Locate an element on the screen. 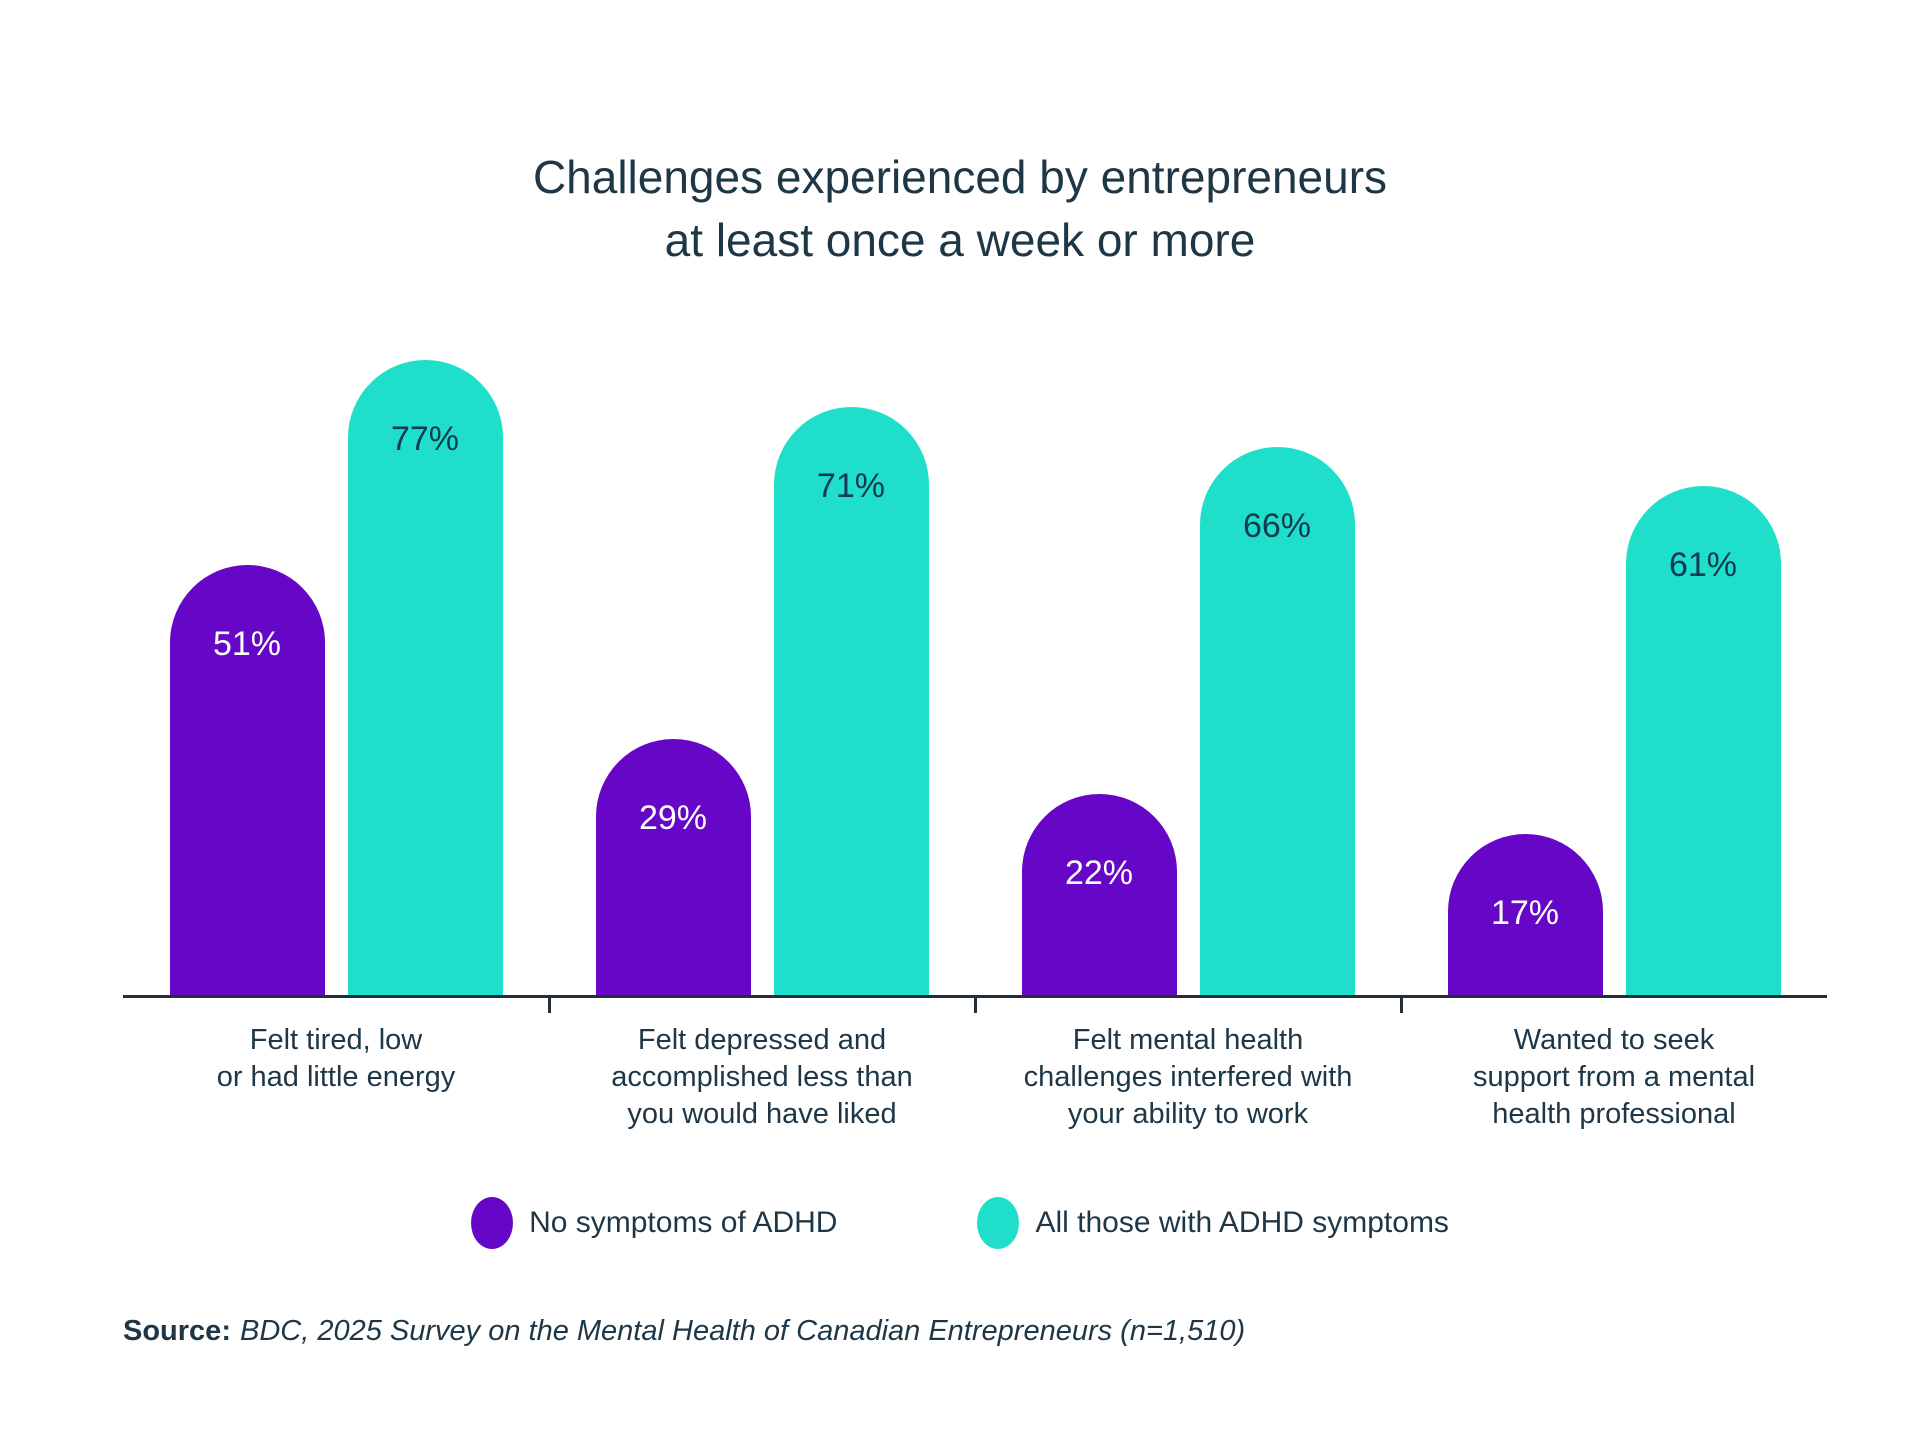  bar-adhd-cat3: 66% is located at coordinates (1277, 722).